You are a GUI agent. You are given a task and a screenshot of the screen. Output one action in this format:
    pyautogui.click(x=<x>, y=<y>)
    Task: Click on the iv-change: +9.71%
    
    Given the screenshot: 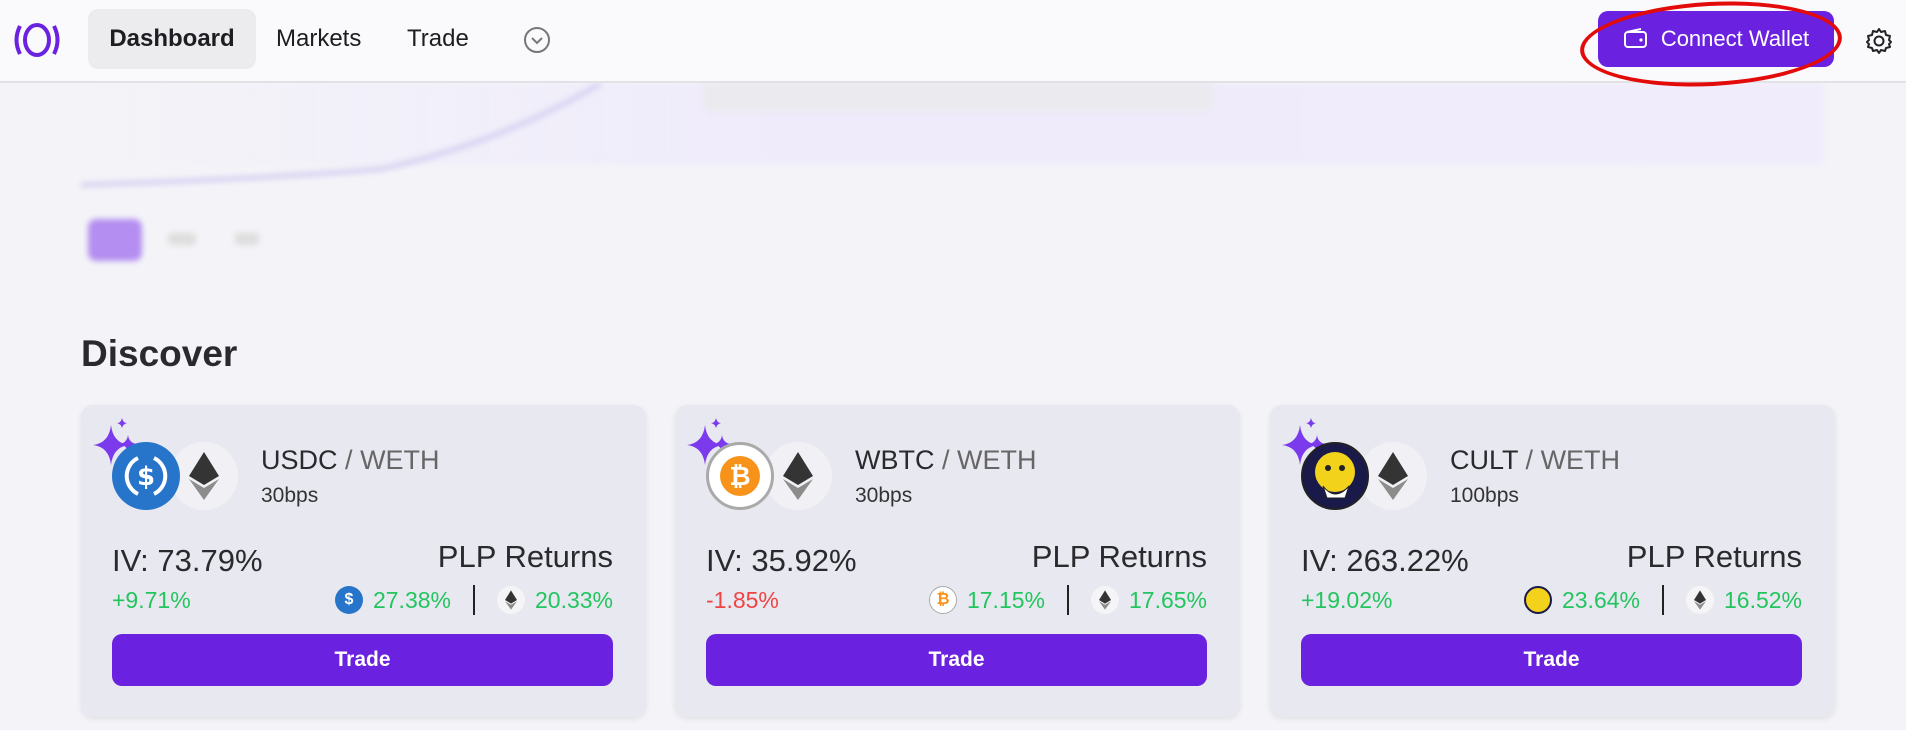 What is the action you would take?
    pyautogui.click(x=151, y=600)
    